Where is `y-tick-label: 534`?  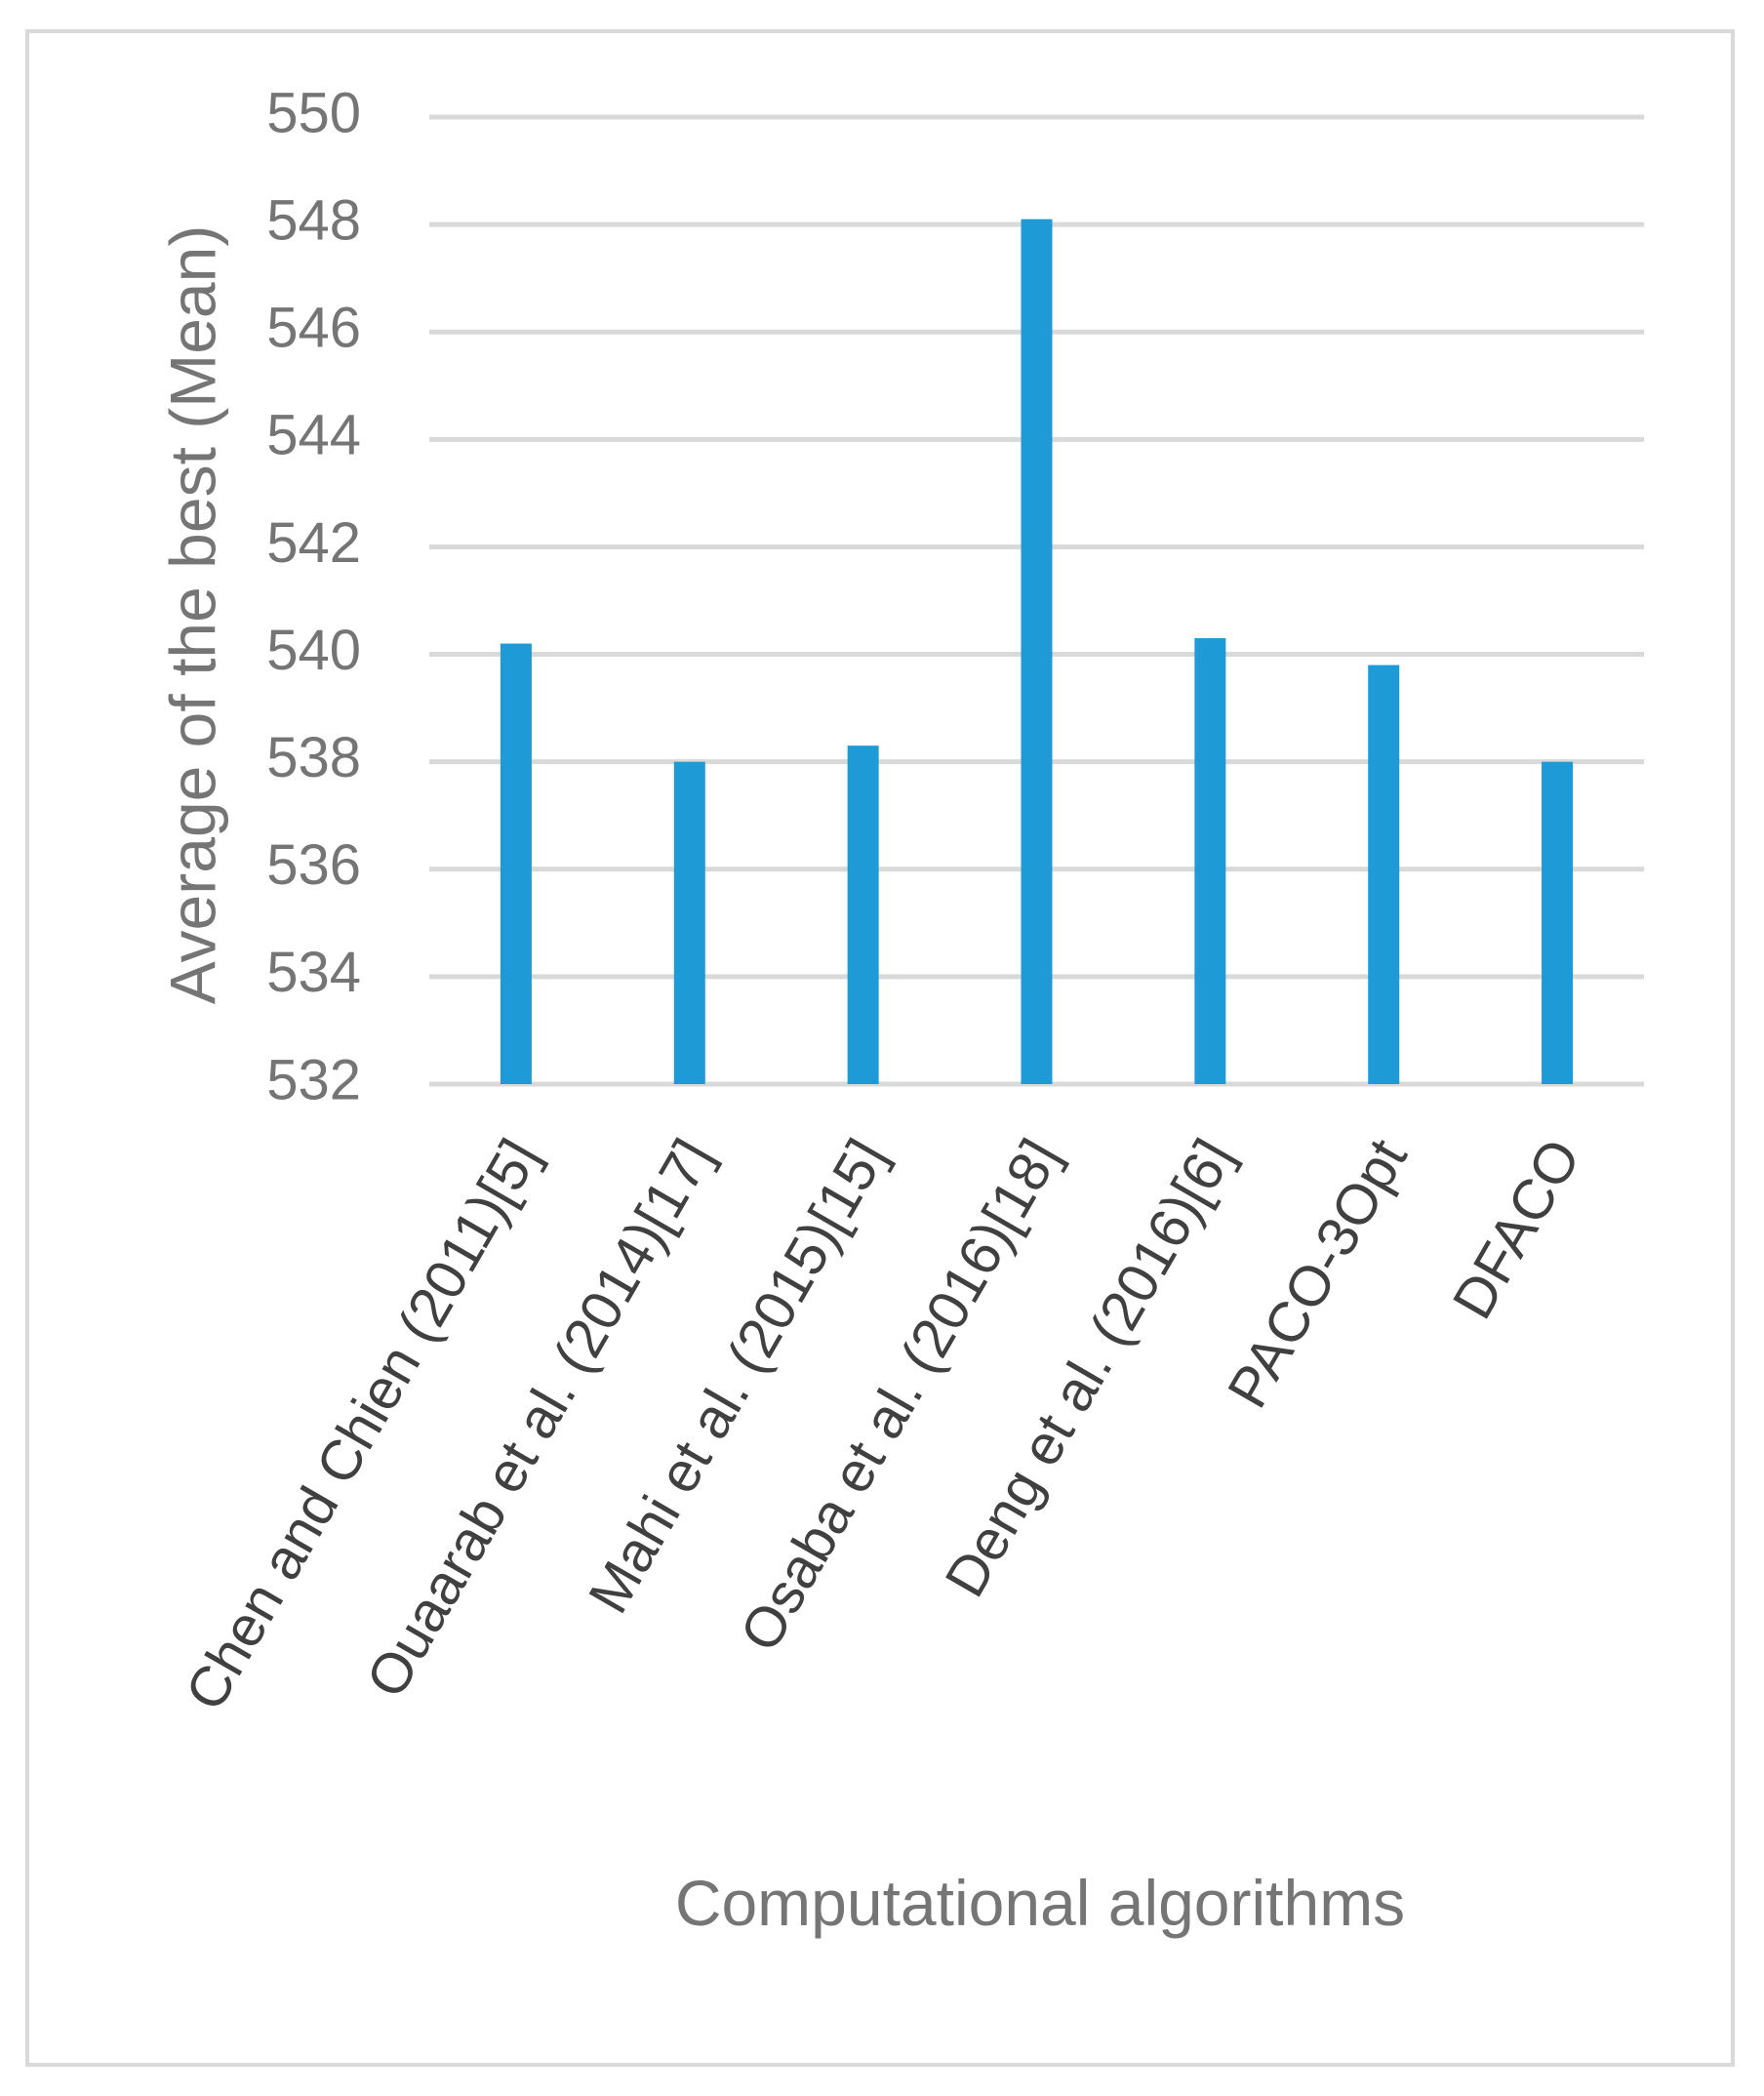
y-tick-label: 534 is located at coordinates (314, 972).